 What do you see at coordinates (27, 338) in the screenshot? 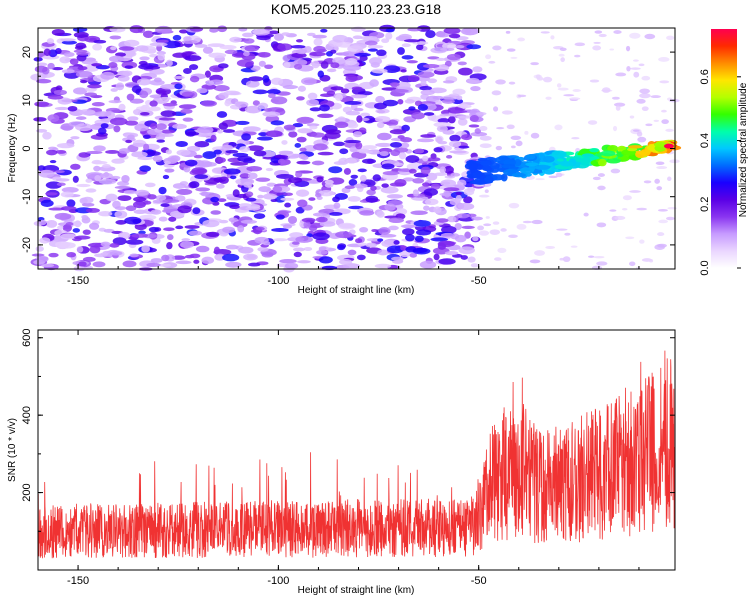
I see `snr-y-tick-label: 600` at bounding box center [27, 338].